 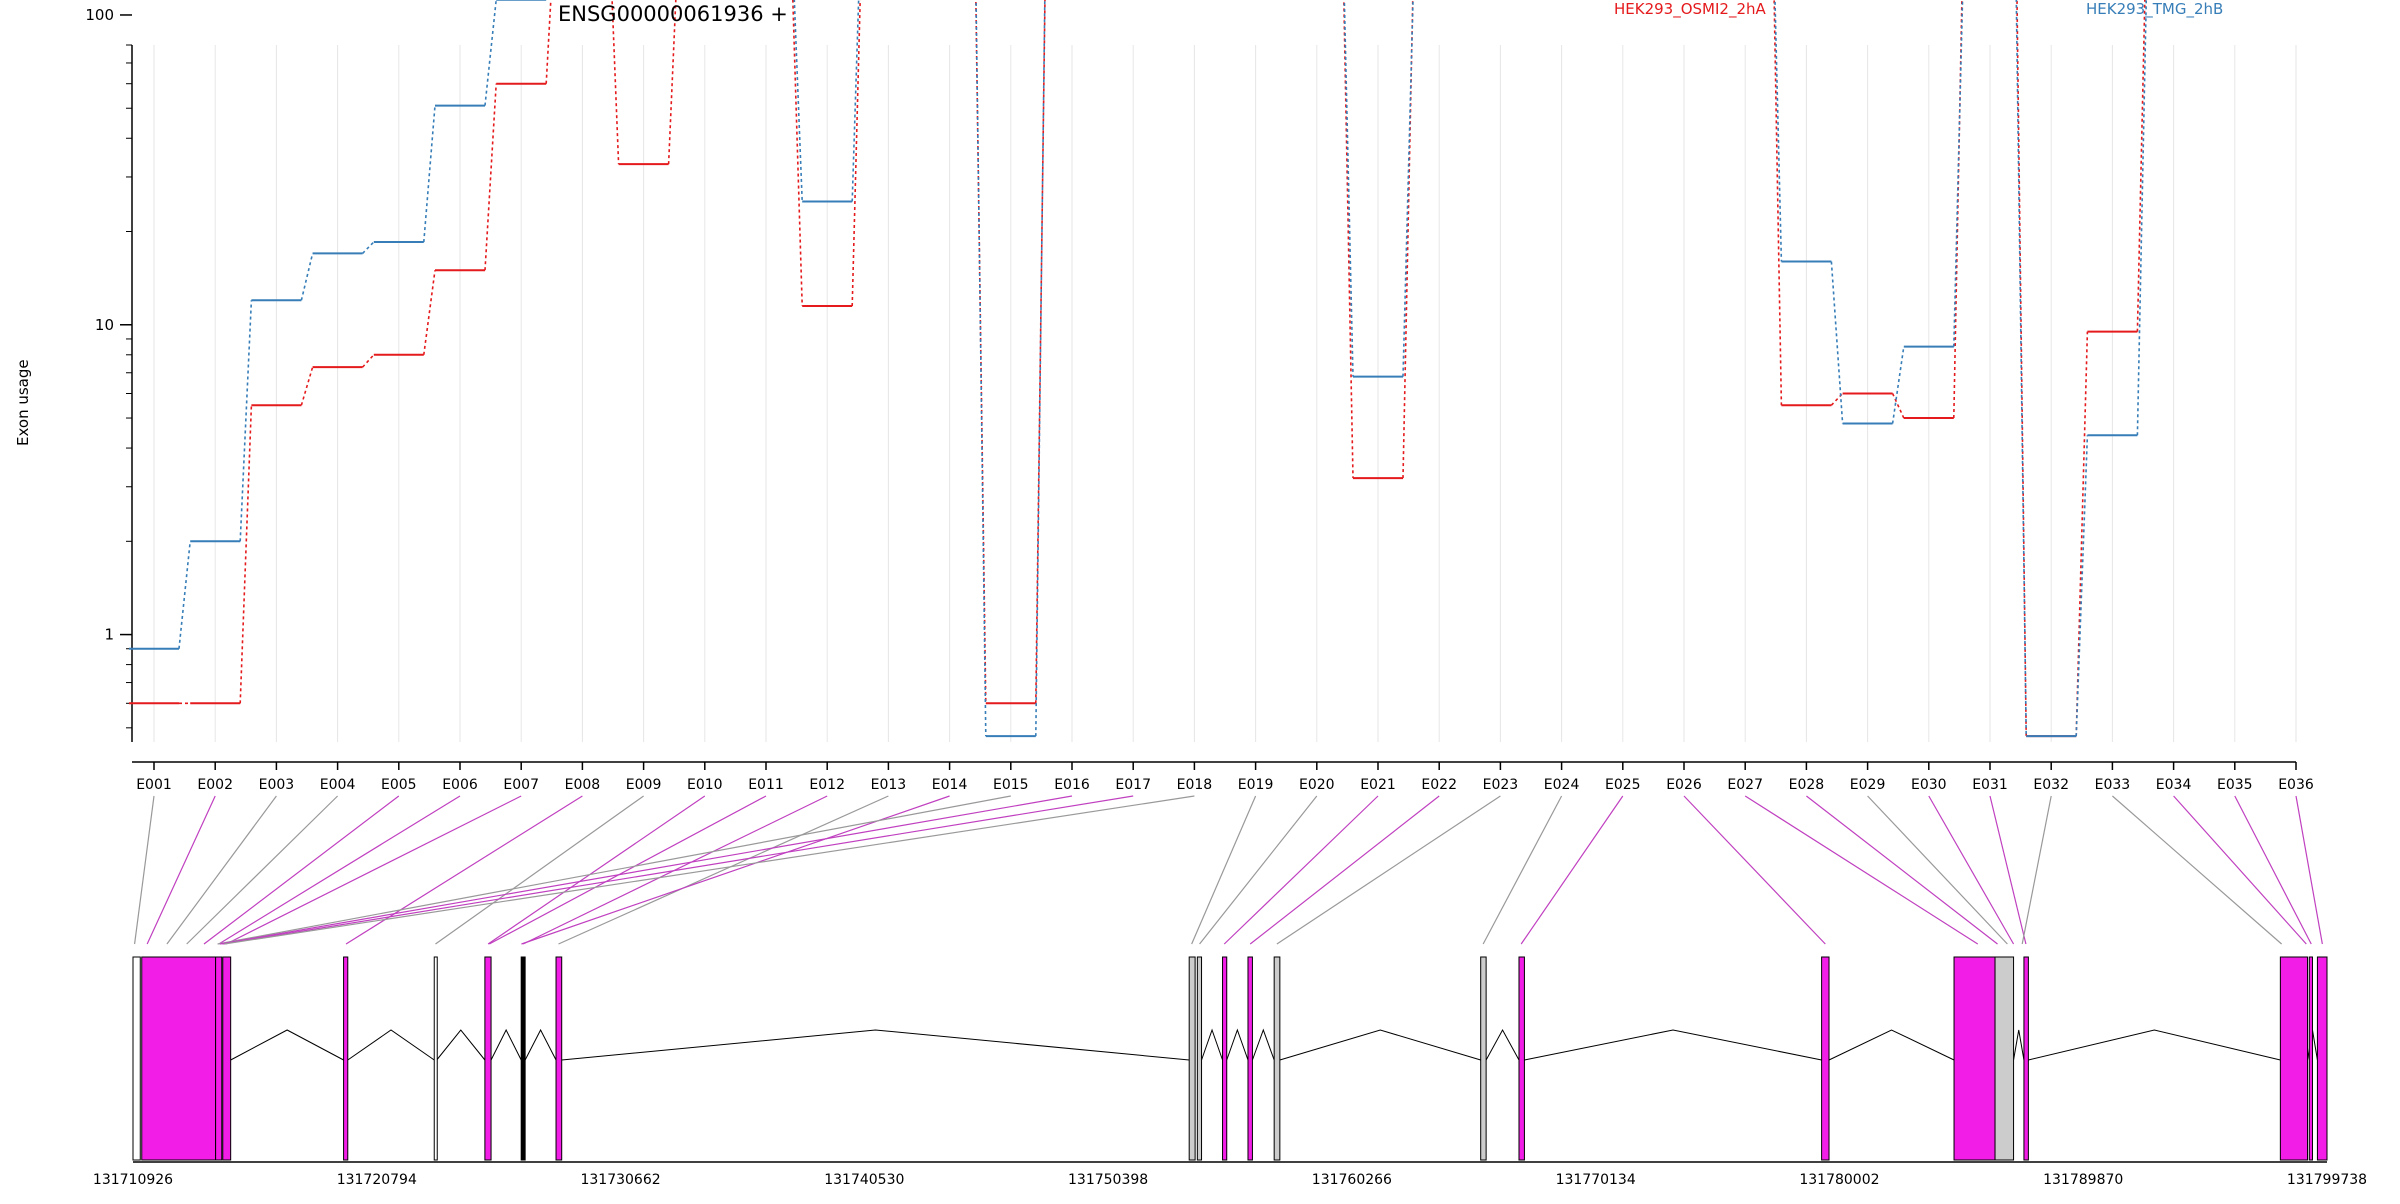 What do you see at coordinates (215, 785) in the screenshot?
I see `x-tick-label: E002` at bounding box center [215, 785].